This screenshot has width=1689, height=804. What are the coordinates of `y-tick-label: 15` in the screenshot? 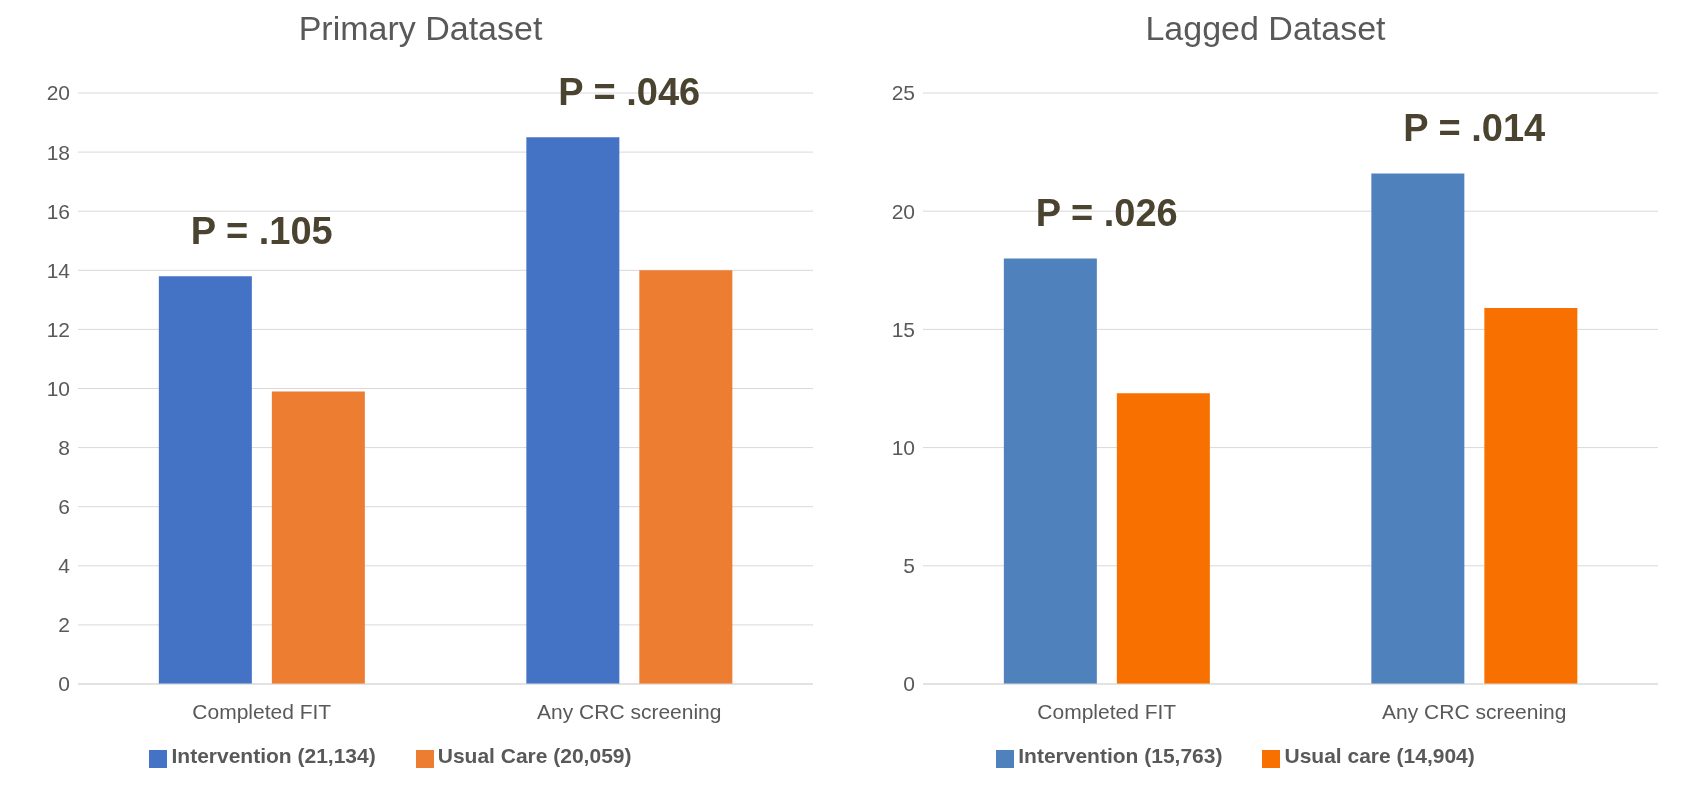 It's located at (903, 329).